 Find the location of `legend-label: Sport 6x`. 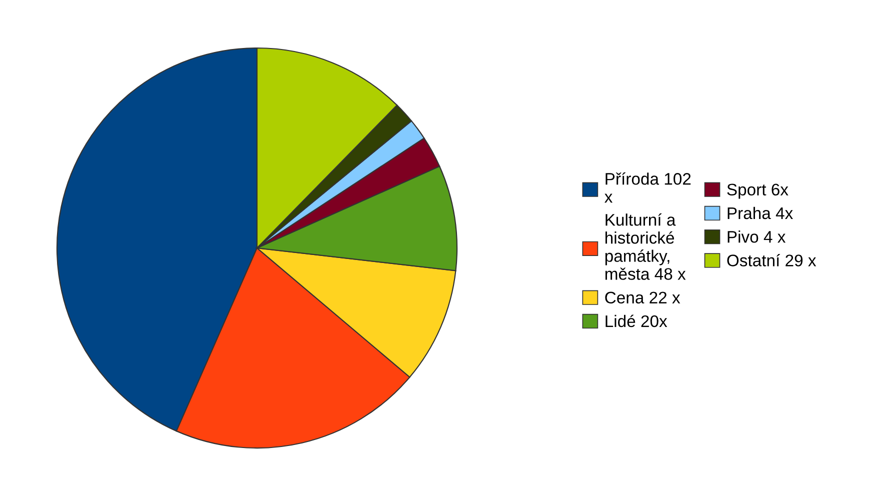

legend-label: Sport 6x is located at coordinates (757, 191).